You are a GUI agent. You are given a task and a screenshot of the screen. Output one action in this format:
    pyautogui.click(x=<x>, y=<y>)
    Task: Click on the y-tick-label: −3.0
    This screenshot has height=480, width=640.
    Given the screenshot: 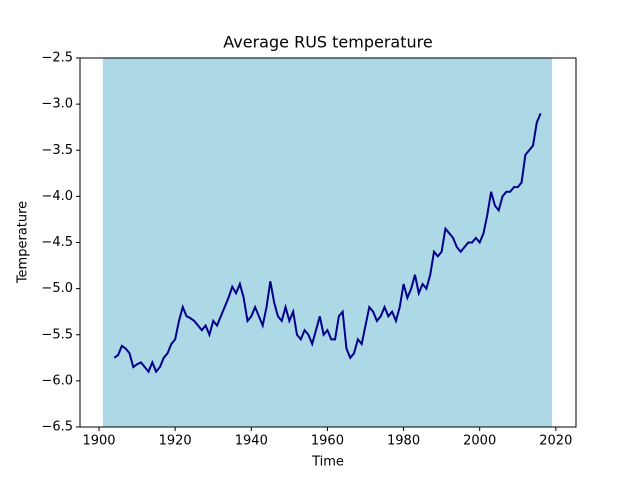 What is the action you would take?
    pyautogui.click(x=57, y=104)
    